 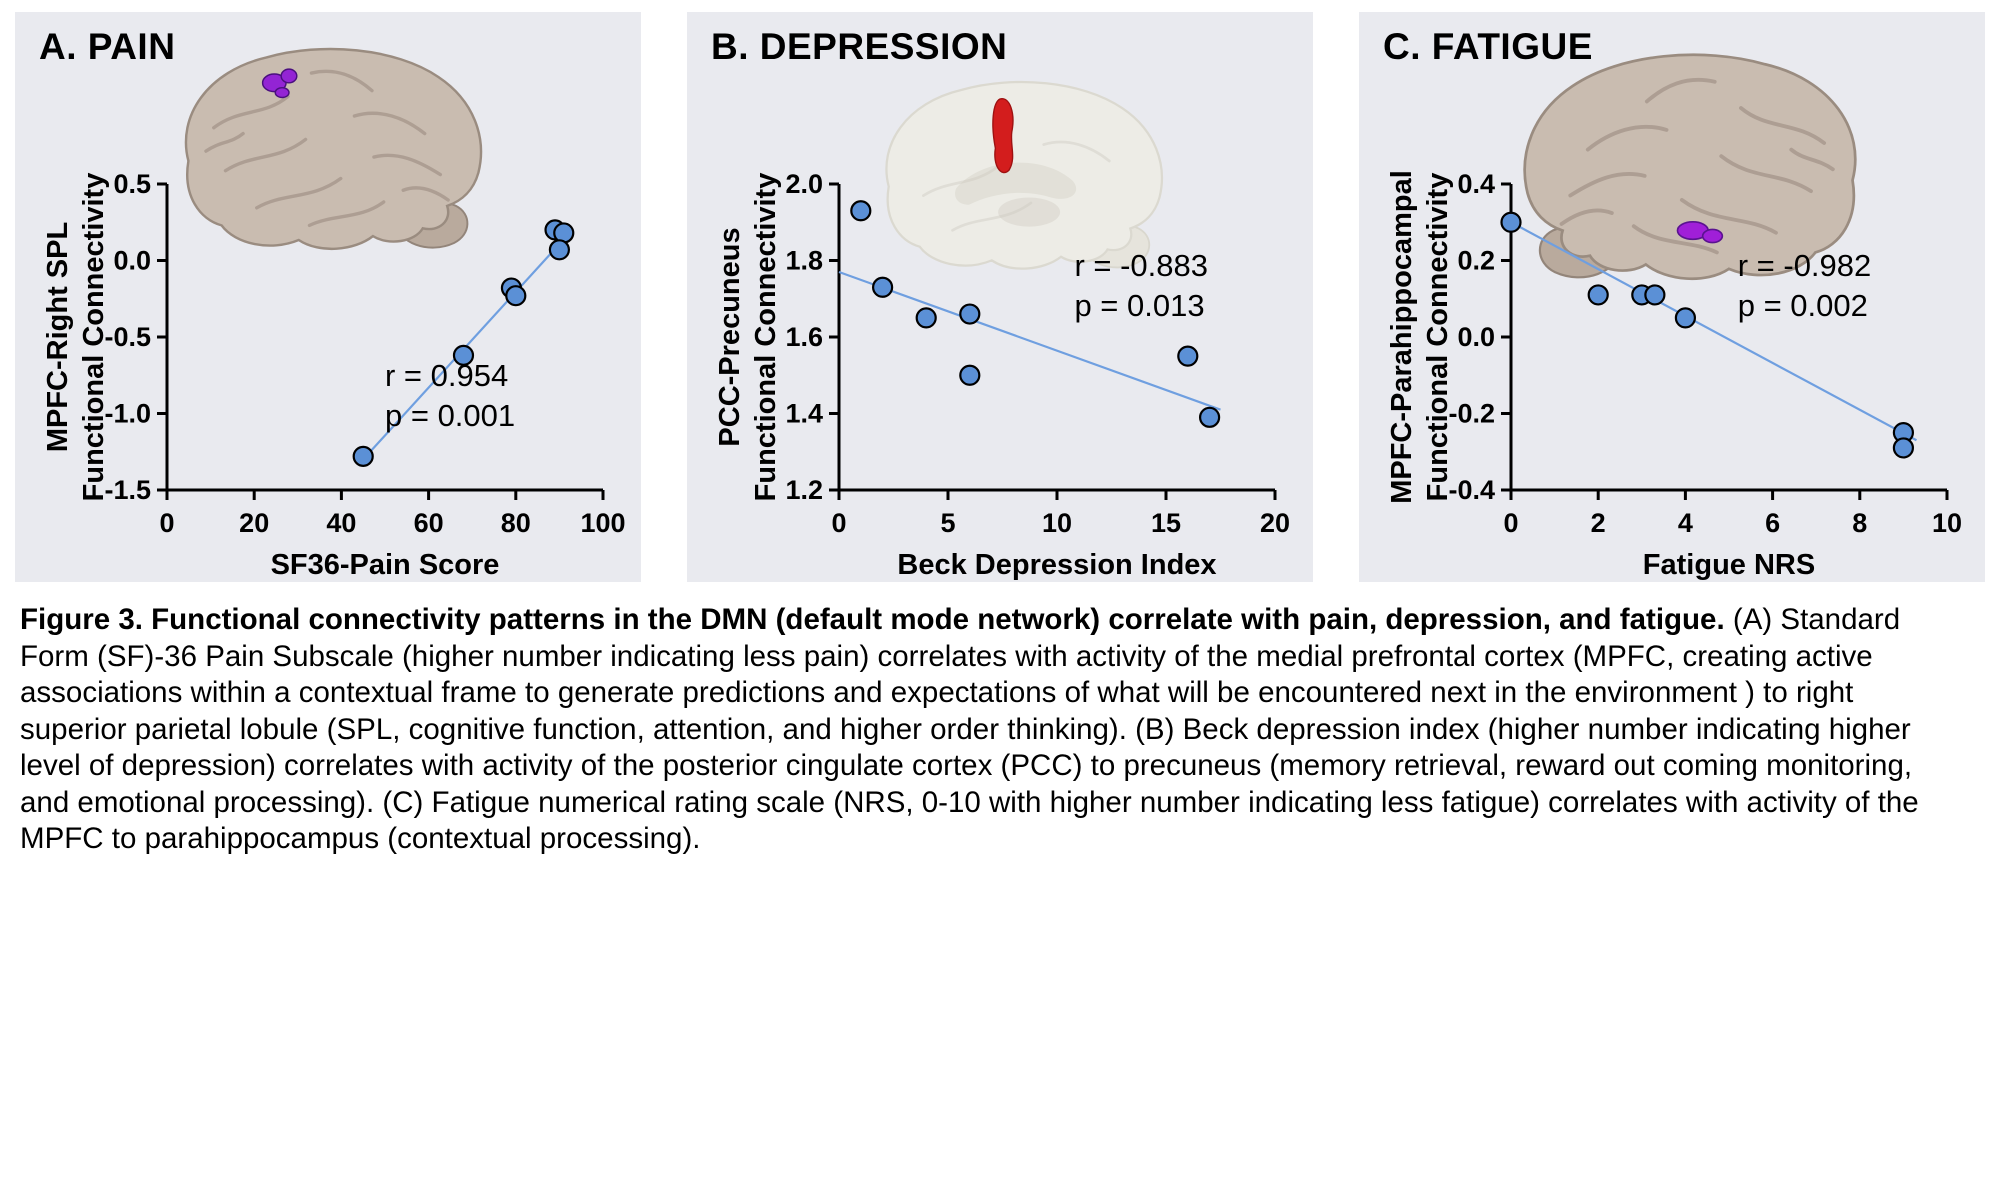 What do you see at coordinates (341, 523) in the screenshot?
I see `svg-text: 40` at bounding box center [341, 523].